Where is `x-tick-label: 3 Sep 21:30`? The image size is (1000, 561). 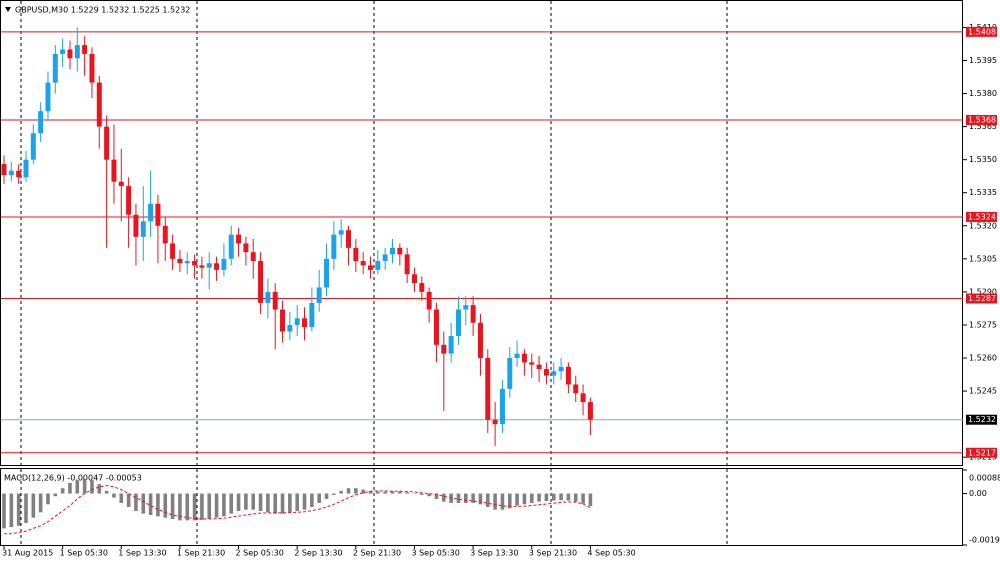
x-tick-label: 3 Sep 21:30 is located at coordinates (553, 553).